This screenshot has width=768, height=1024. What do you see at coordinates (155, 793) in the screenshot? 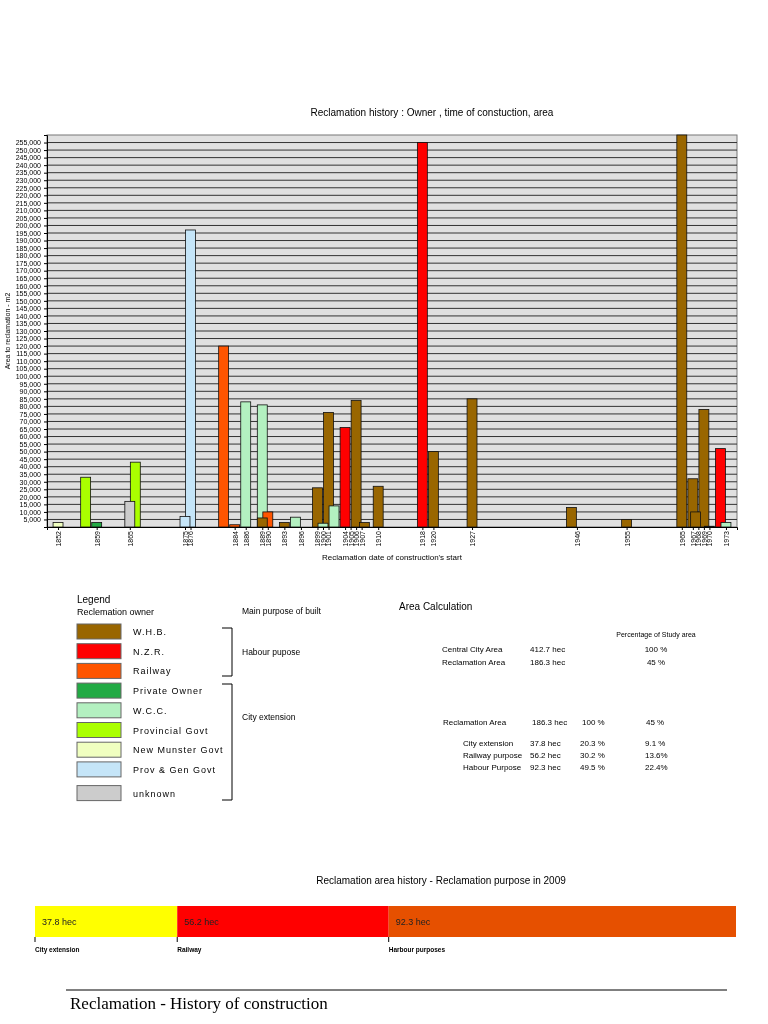
I see `legend-label: unknown` at bounding box center [155, 793].